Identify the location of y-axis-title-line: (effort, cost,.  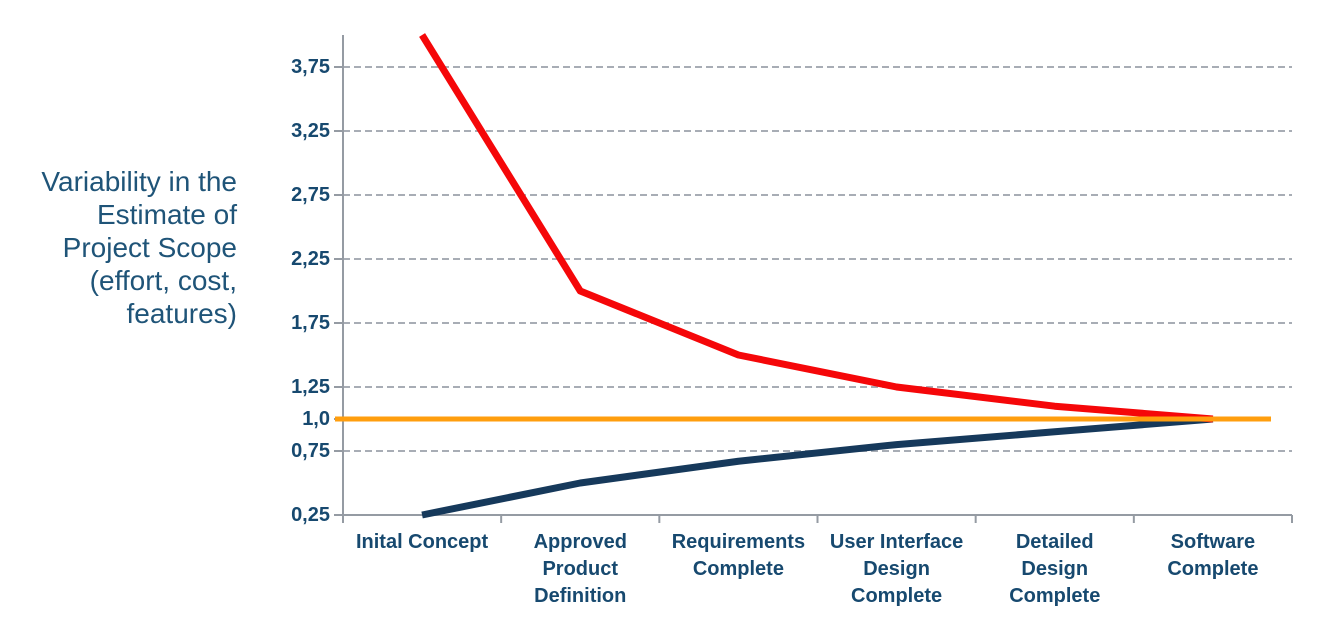
(163, 280).